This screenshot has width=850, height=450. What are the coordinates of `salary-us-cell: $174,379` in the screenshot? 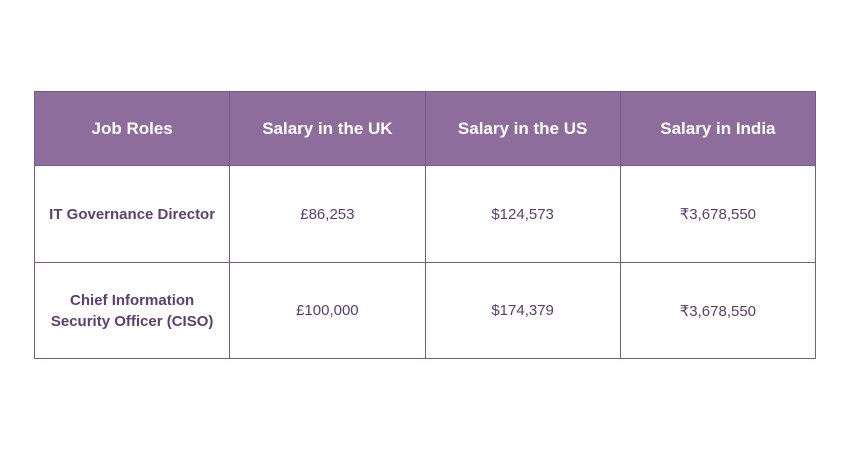 It's located at (522, 310).